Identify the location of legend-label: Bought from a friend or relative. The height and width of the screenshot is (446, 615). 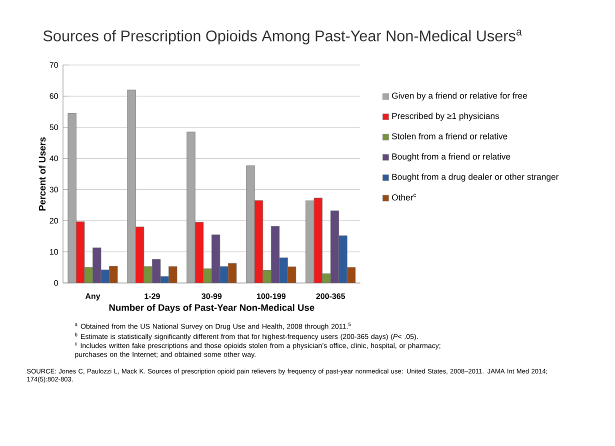
(451, 157).